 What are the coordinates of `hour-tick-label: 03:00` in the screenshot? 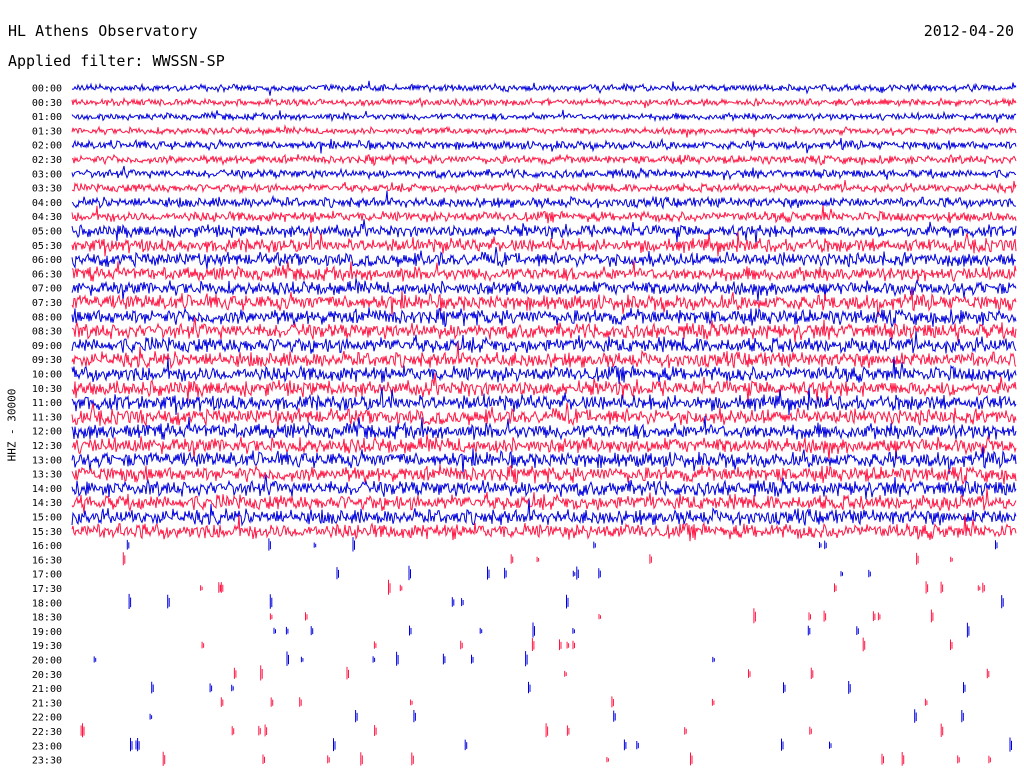 It's located at (47, 174).